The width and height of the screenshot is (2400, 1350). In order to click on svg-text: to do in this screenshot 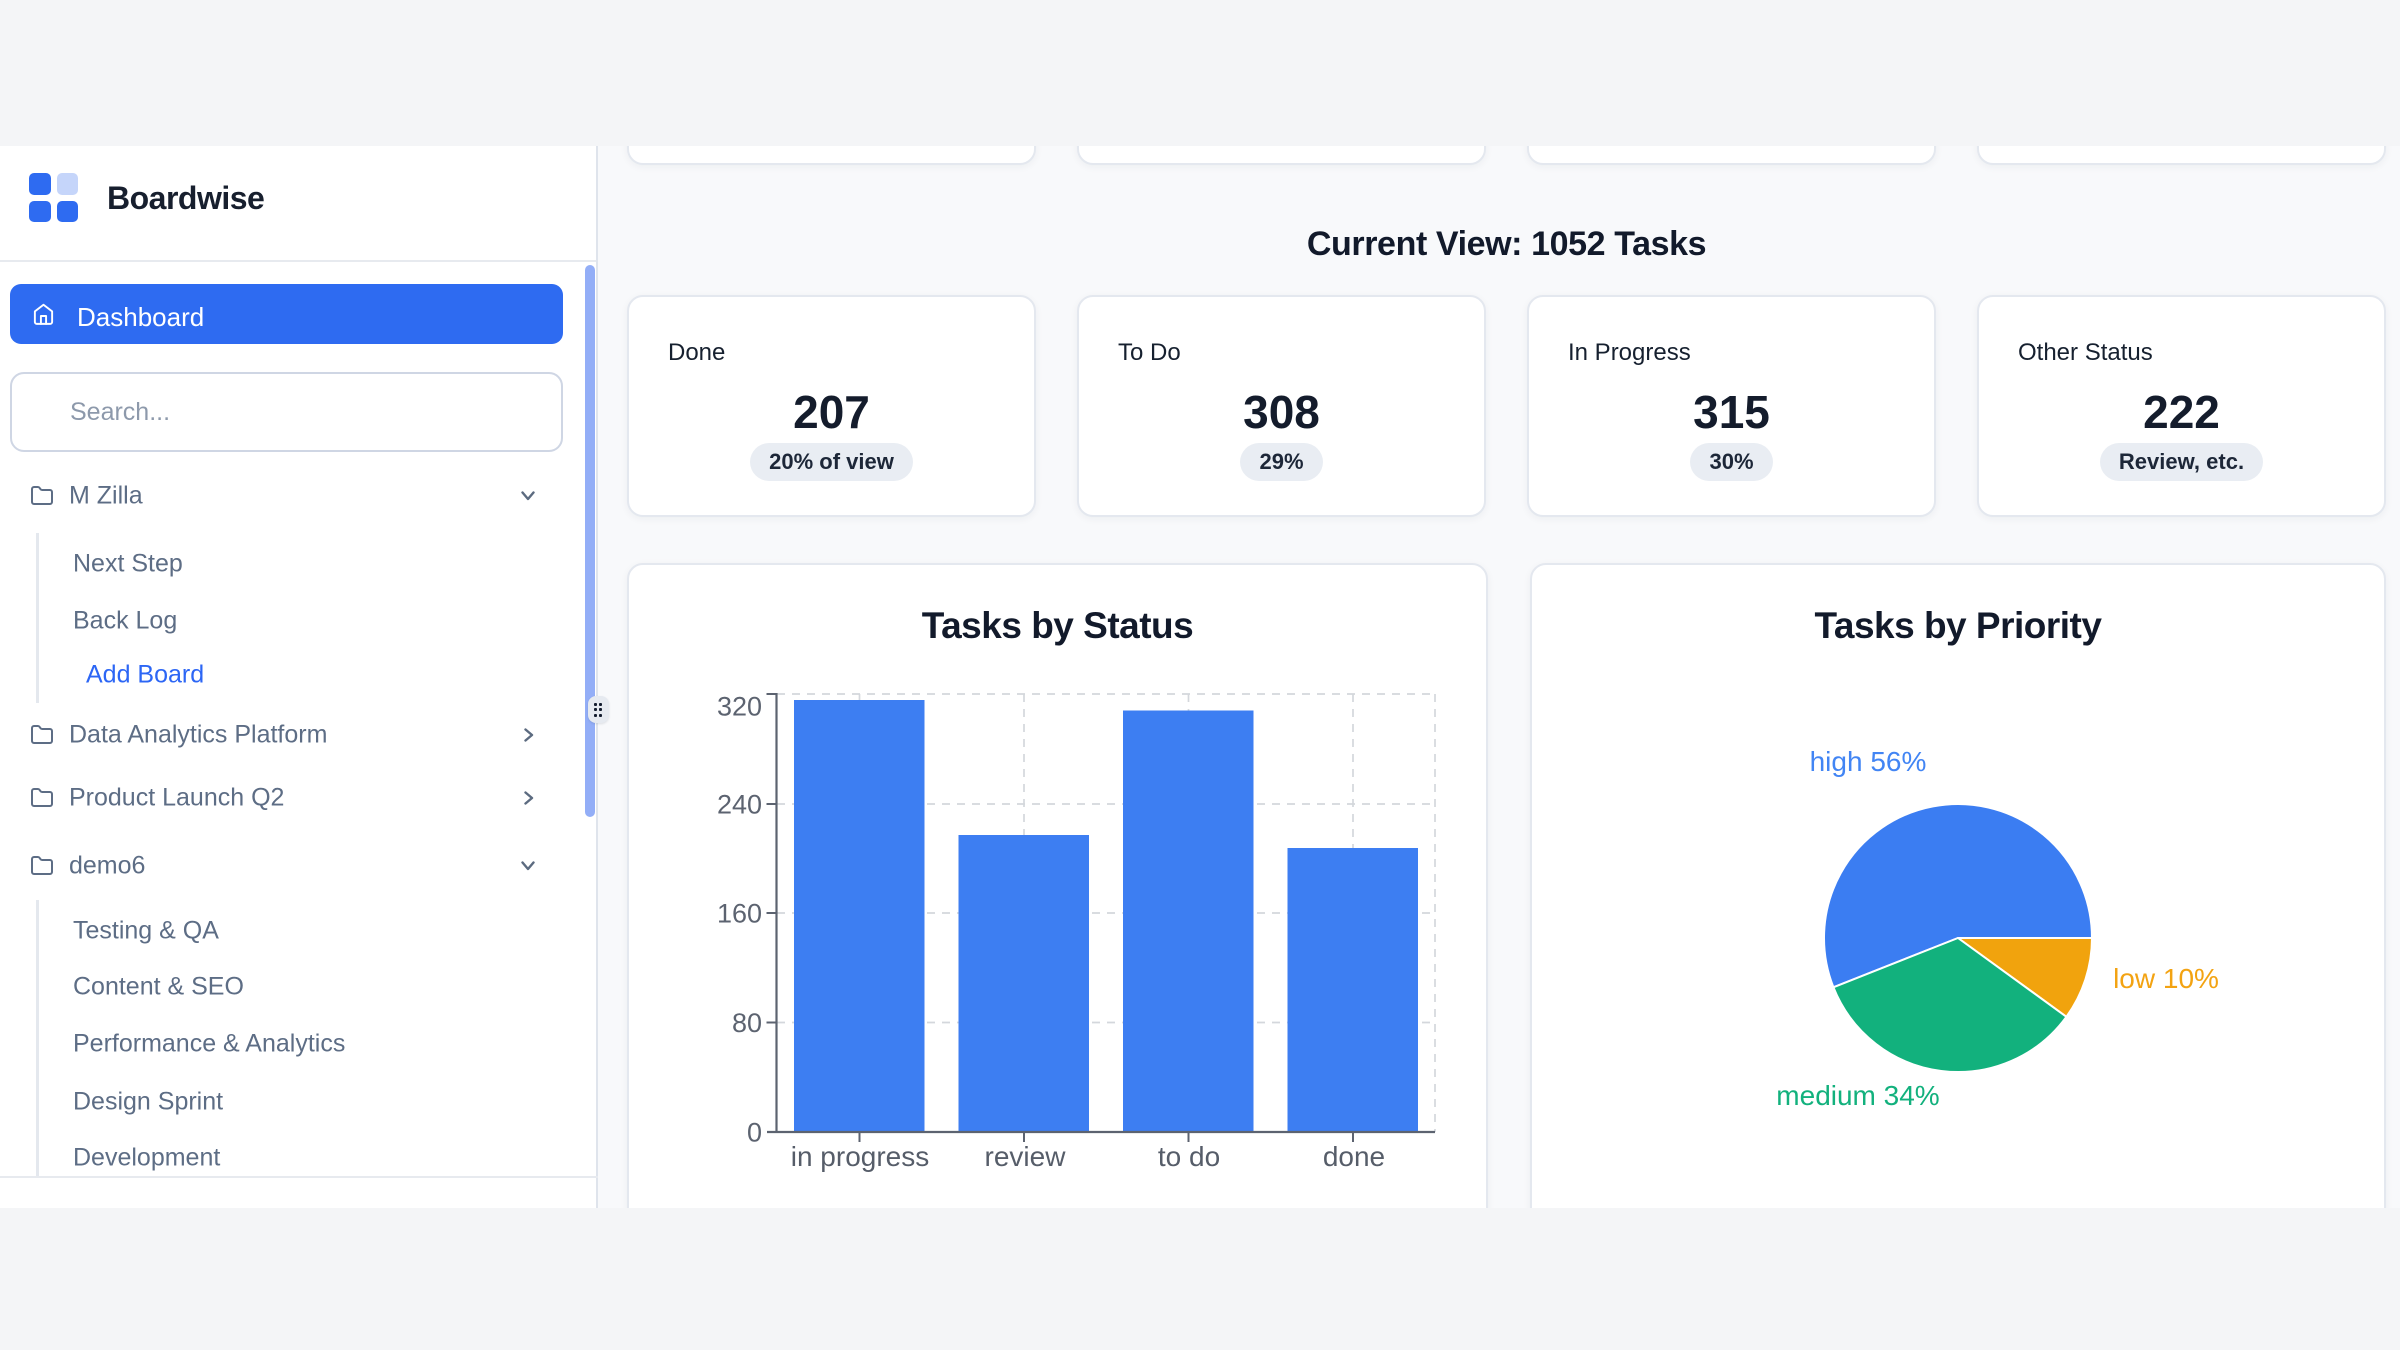, I will do `click(1189, 1156)`.